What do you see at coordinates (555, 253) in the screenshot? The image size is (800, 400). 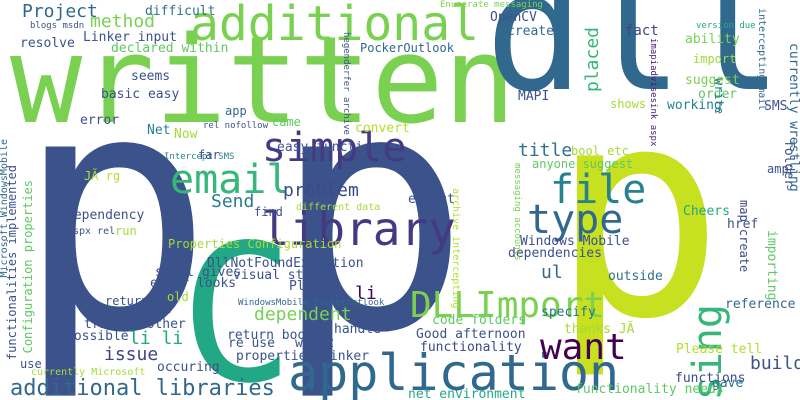 I see `word-dependencies: dependencies` at bounding box center [555, 253].